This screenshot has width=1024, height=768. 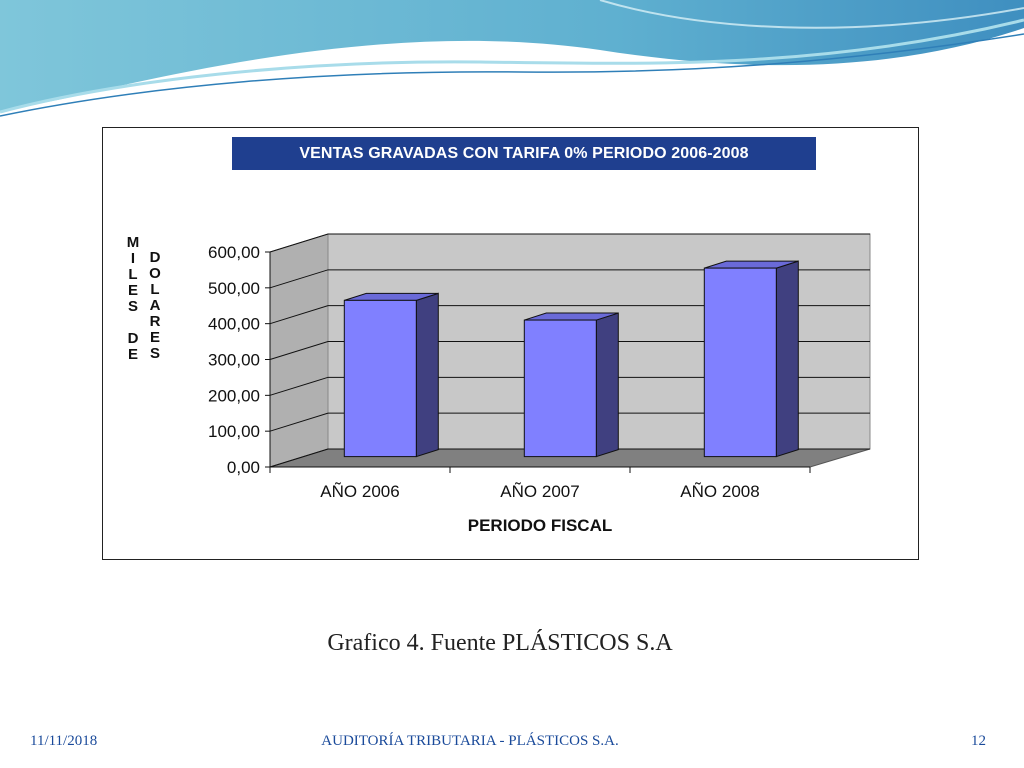 What do you see at coordinates (470, 741) in the screenshot?
I see `footer-title: AUDITORÍA TRIBUTARIA - PLÁSTICOS S.A.` at bounding box center [470, 741].